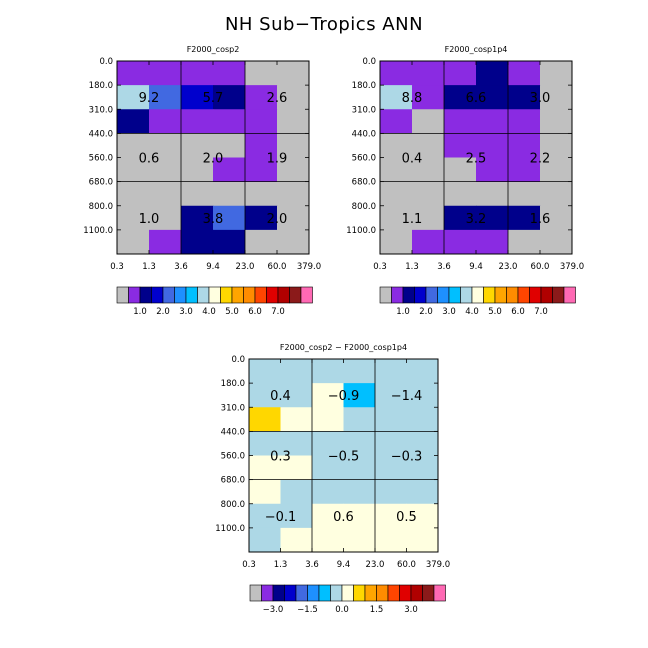  What do you see at coordinates (412, 219) in the screenshot?
I see `block-value-label: 1.1` at bounding box center [412, 219].